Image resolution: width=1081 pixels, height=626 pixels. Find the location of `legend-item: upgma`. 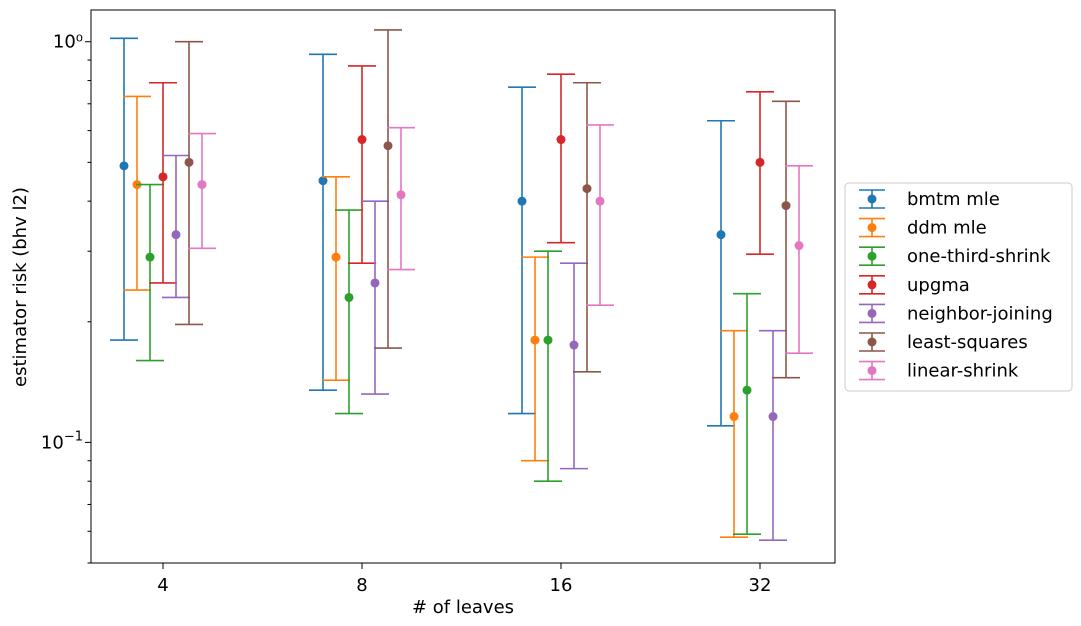

legend-item: upgma is located at coordinates (914, 285).